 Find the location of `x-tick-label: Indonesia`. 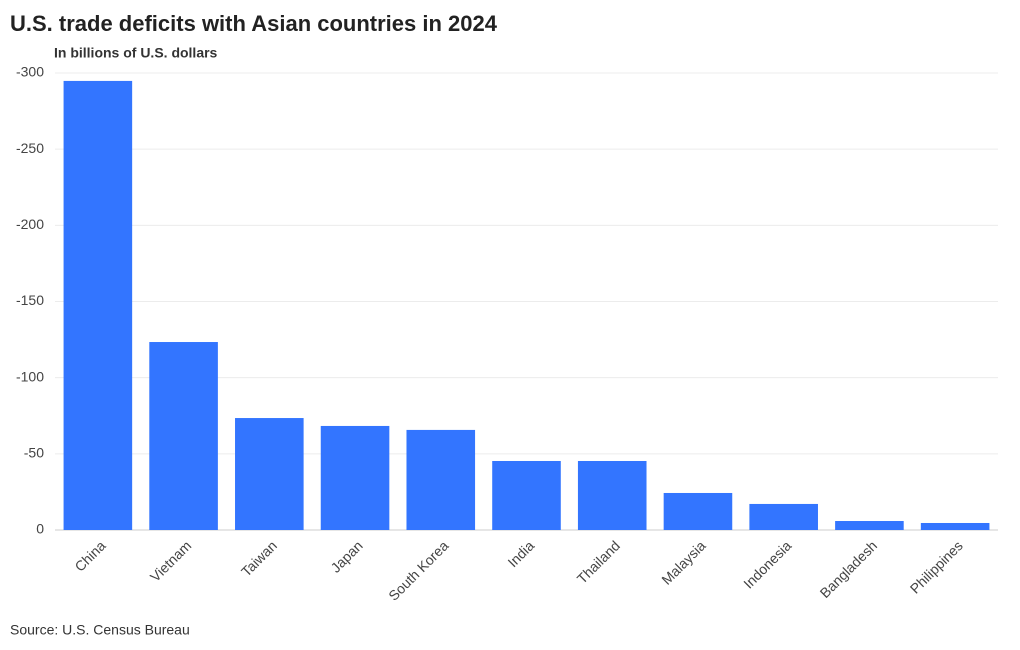

x-tick-label: Indonesia is located at coordinates (767, 564).